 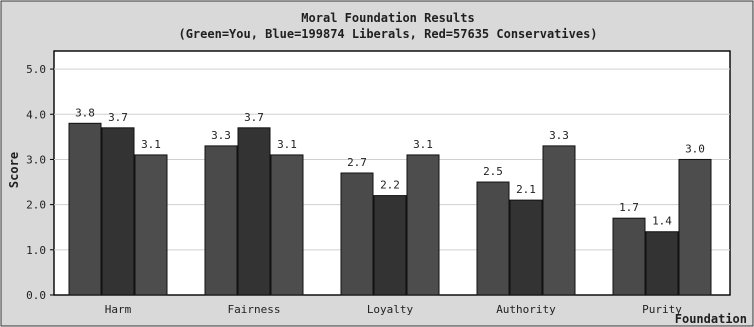 I want to click on y-tick-label: 5.0, so click(x=36, y=69).